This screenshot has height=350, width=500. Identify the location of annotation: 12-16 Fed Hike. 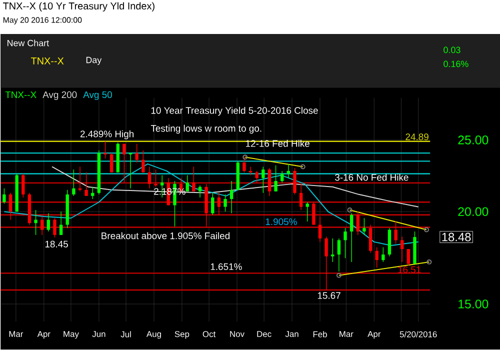
(278, 144).